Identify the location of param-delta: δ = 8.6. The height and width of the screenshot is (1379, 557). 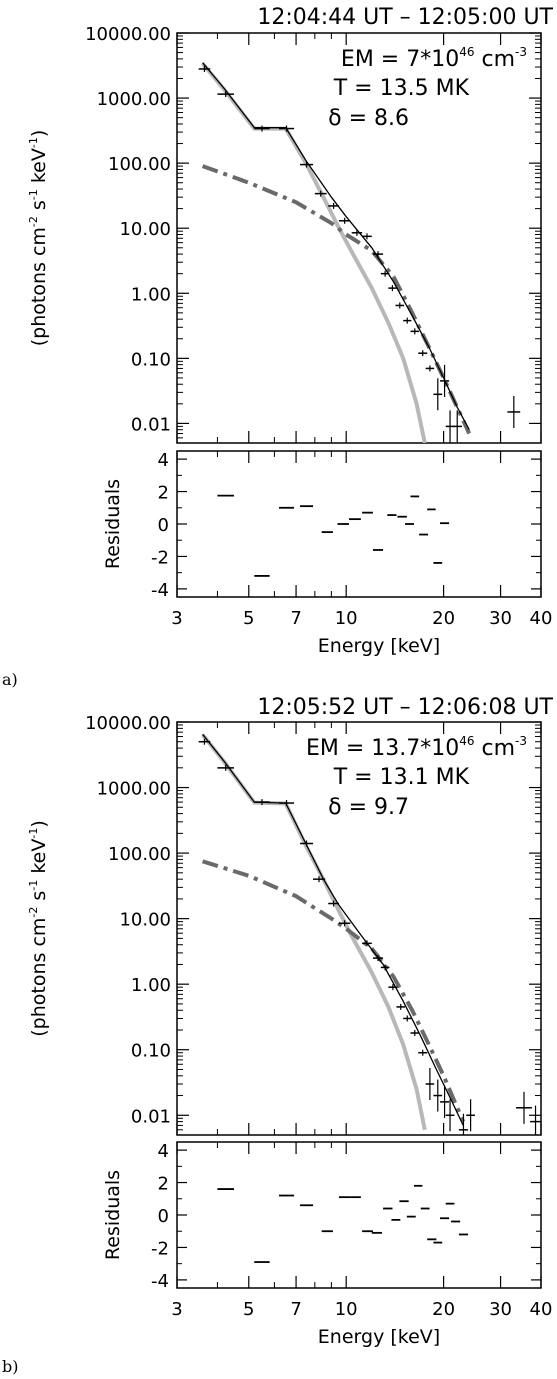
(368, 118).